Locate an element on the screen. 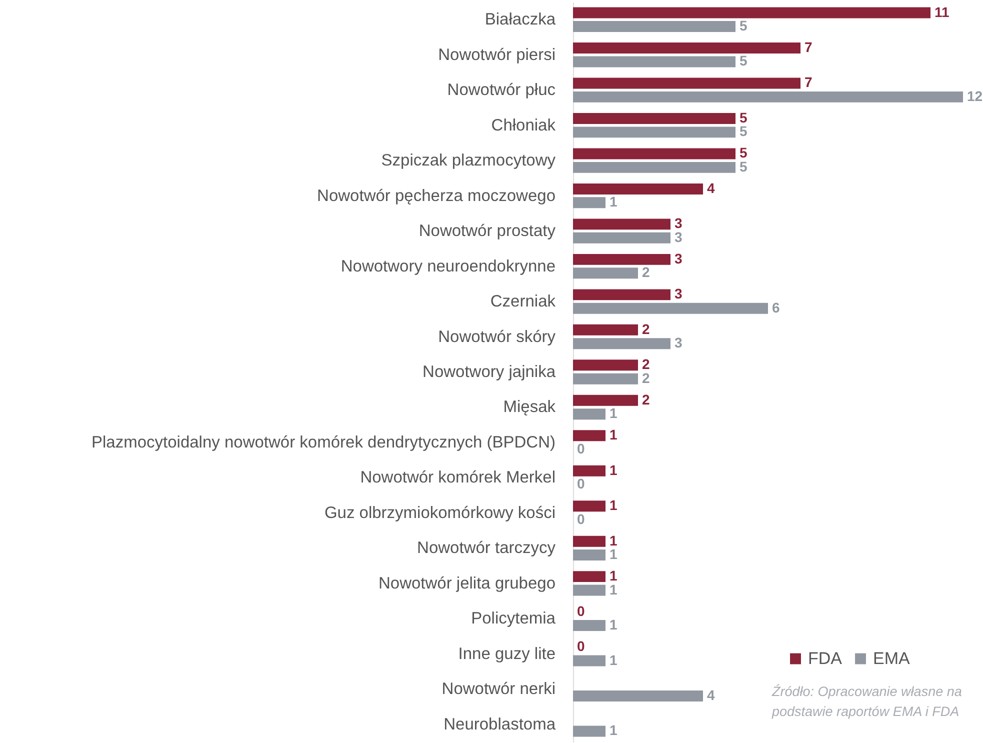 The width and height of the screenshot is (983, 743). y-tick-label: Nowotwór płuc is located at coordinates (501, 90).